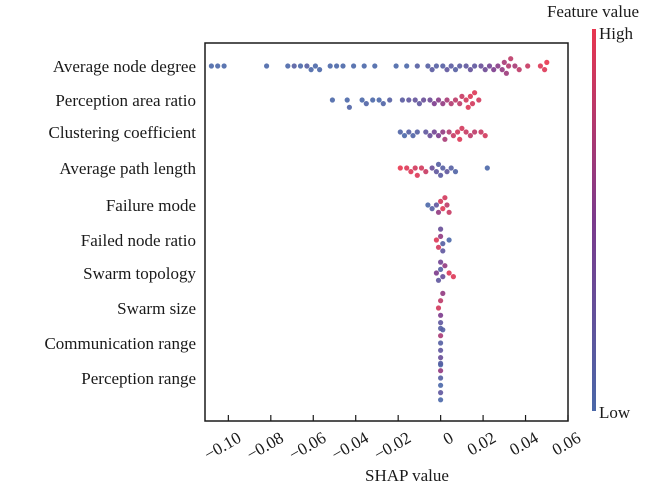 This screenshot has height=492, width=650. Describe the element at coordinates (124, 66) in the screenshot. I see `feature-label: Average node degree` at that location.